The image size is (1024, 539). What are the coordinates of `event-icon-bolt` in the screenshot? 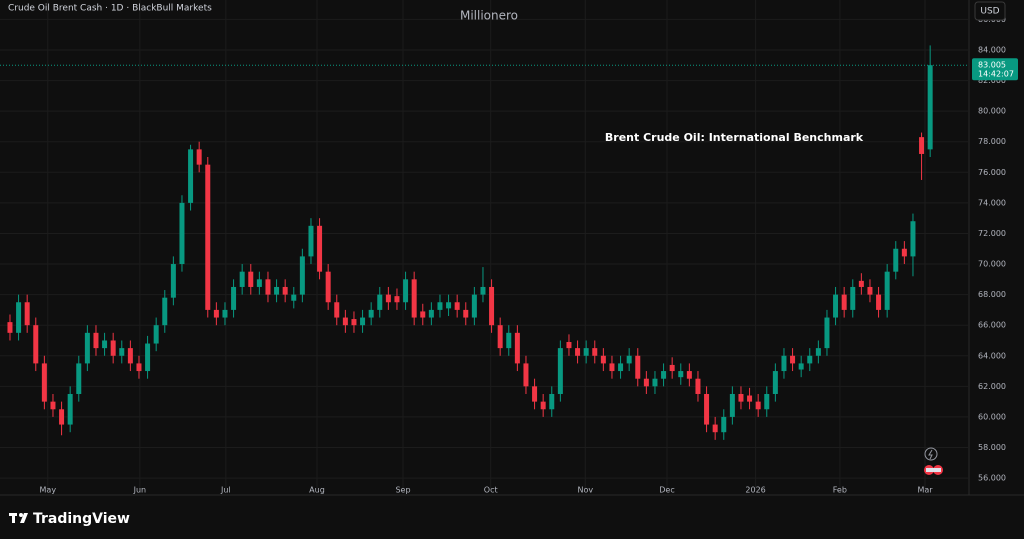 It's located at (930, 454).